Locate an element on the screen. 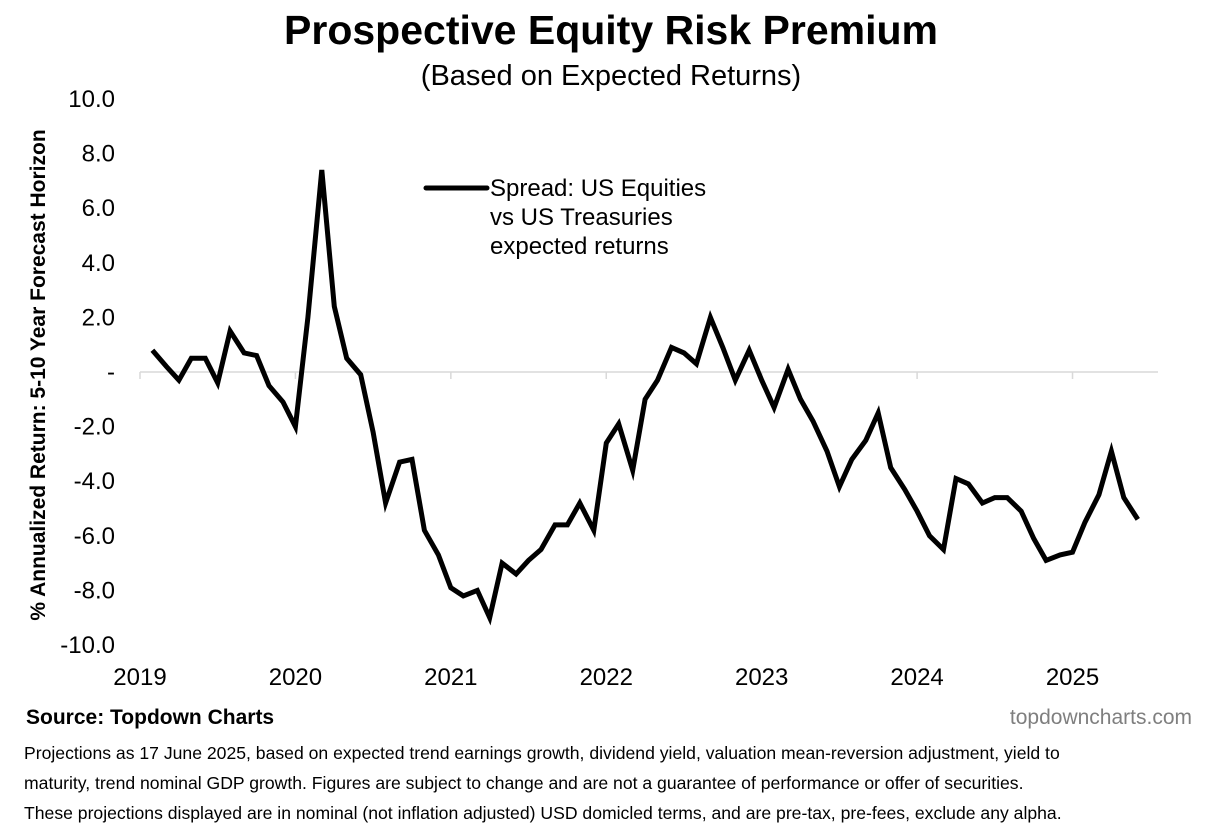  legend-label-line: vs US Treasuries is located at coordinates (581, 217).